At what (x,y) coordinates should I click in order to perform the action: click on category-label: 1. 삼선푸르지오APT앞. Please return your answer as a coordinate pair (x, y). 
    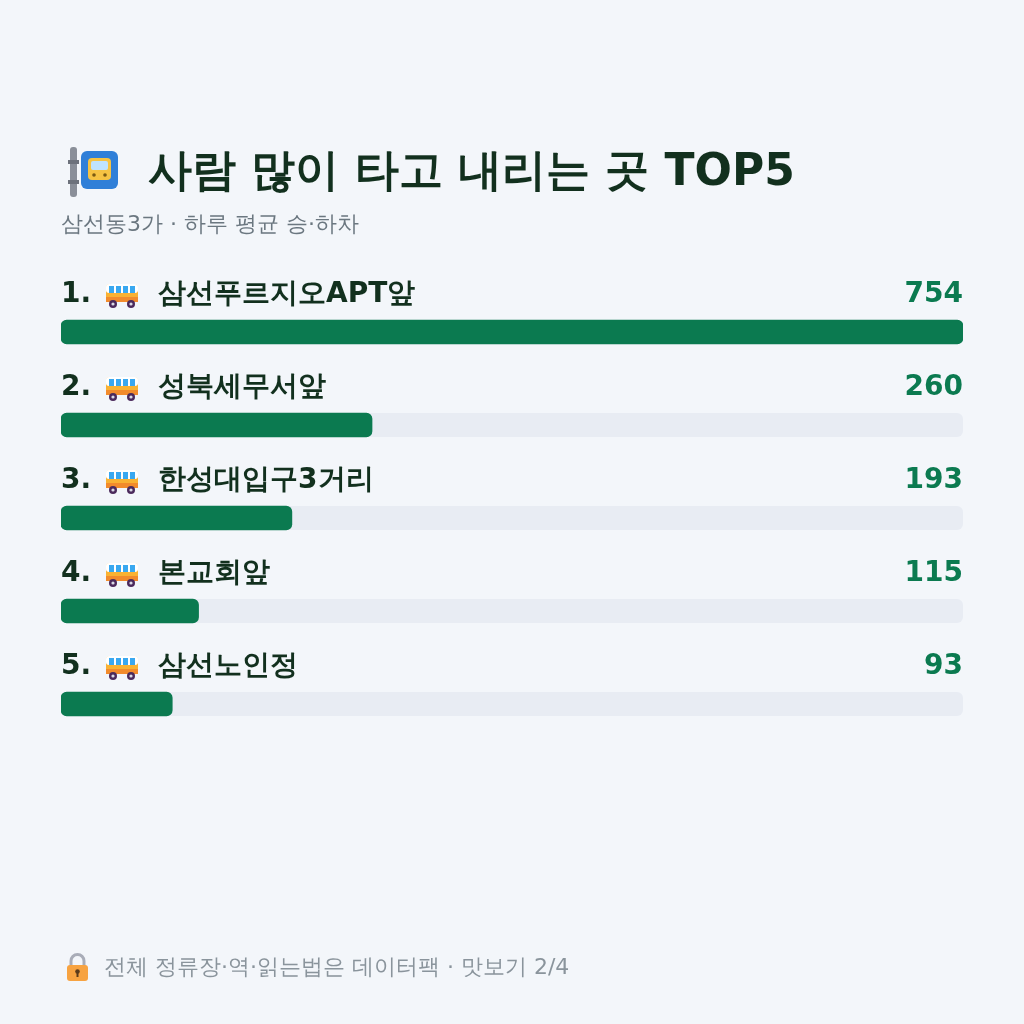
    Looking at the image, I should click on (238, 293).